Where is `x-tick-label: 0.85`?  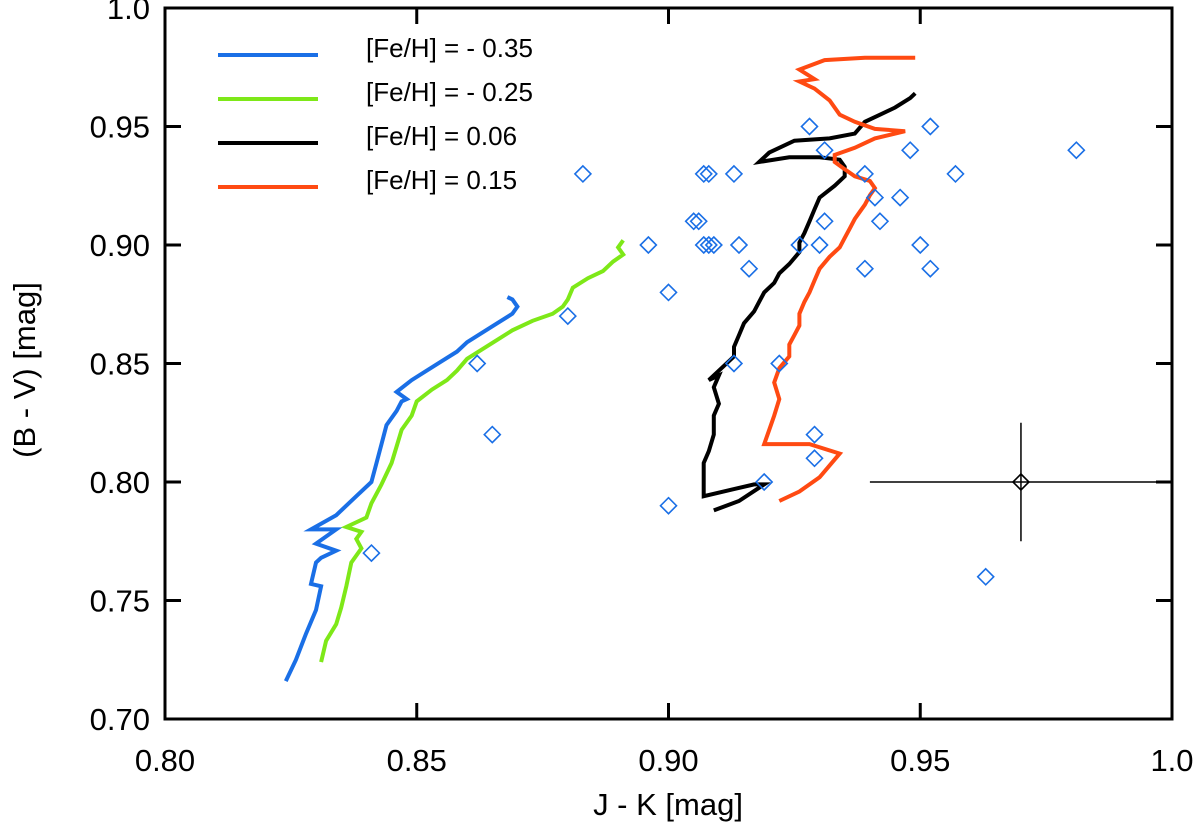
x-tick-label: 0.85 is located at coordinates (417, 760).